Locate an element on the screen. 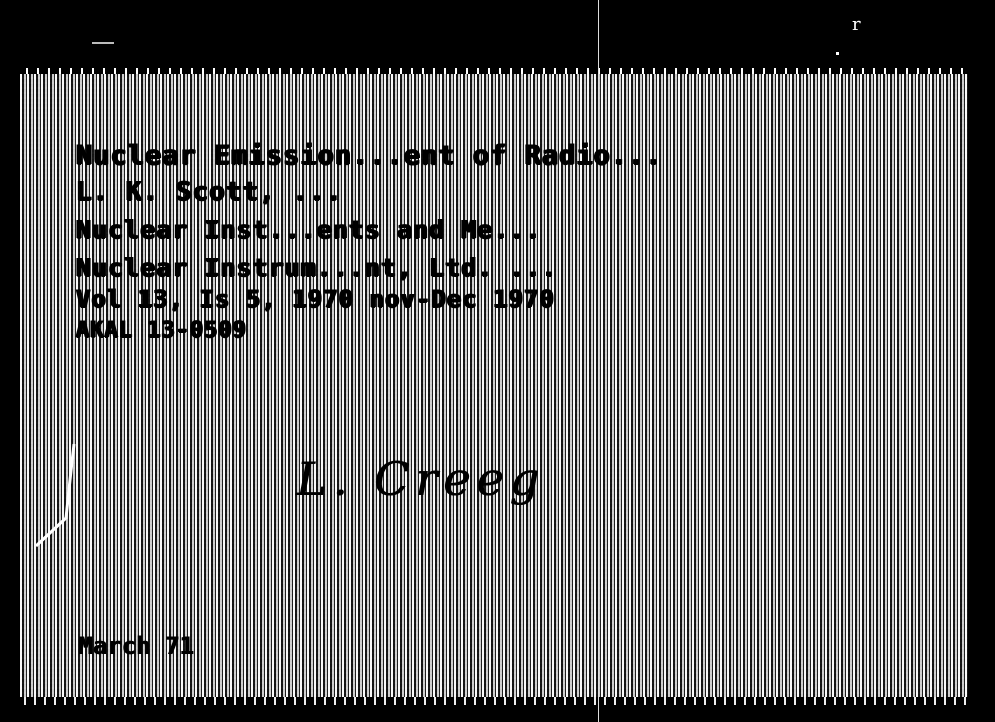 This screenshot has width=995, height=722. date-stamp: March 71 is located at coordinates (136, 646).